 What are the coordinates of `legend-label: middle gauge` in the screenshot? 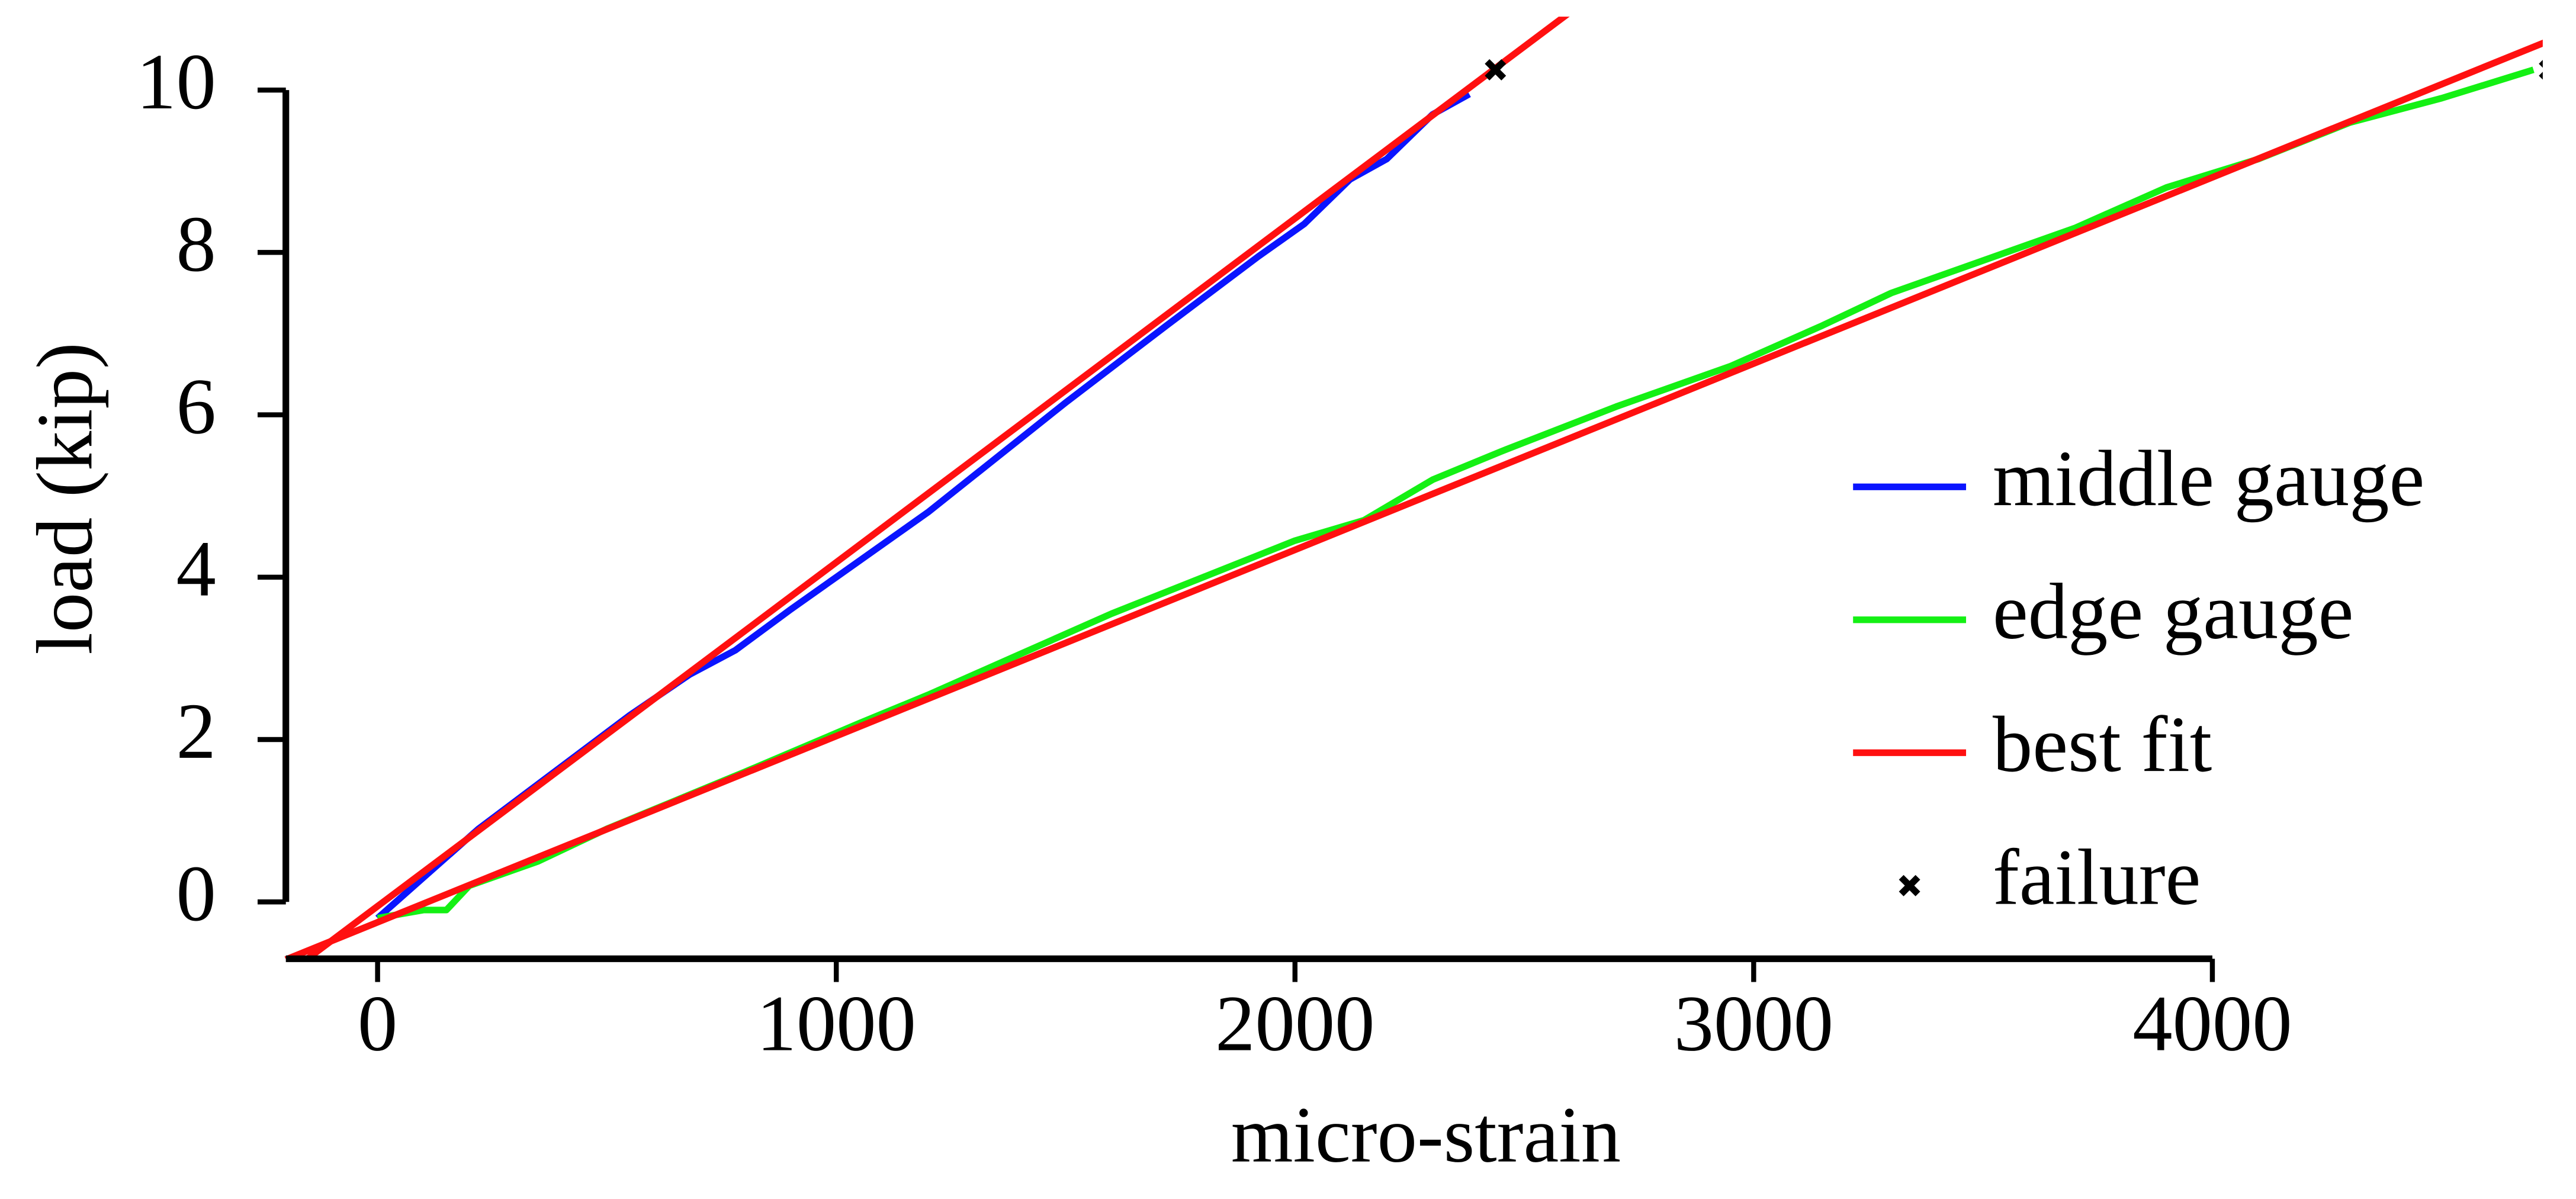 It's located at (2208, 479).